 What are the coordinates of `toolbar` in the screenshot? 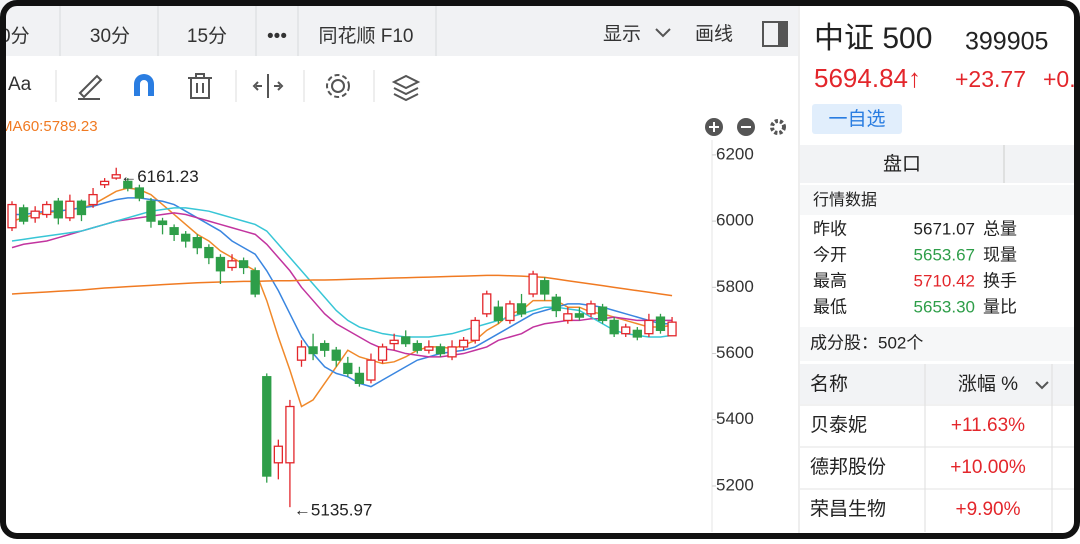 It's located at (399, 28).